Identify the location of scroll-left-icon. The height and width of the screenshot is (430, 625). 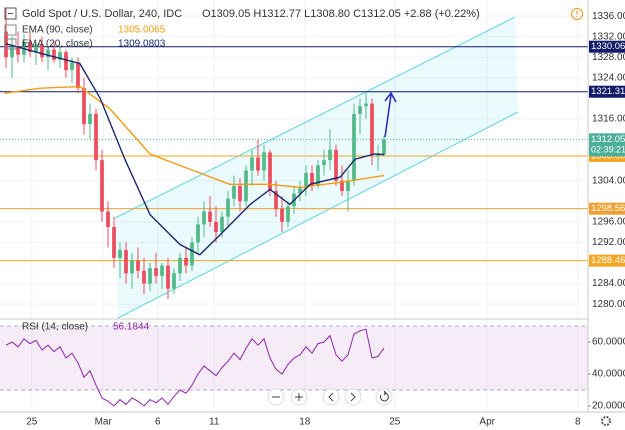
(331, 397).